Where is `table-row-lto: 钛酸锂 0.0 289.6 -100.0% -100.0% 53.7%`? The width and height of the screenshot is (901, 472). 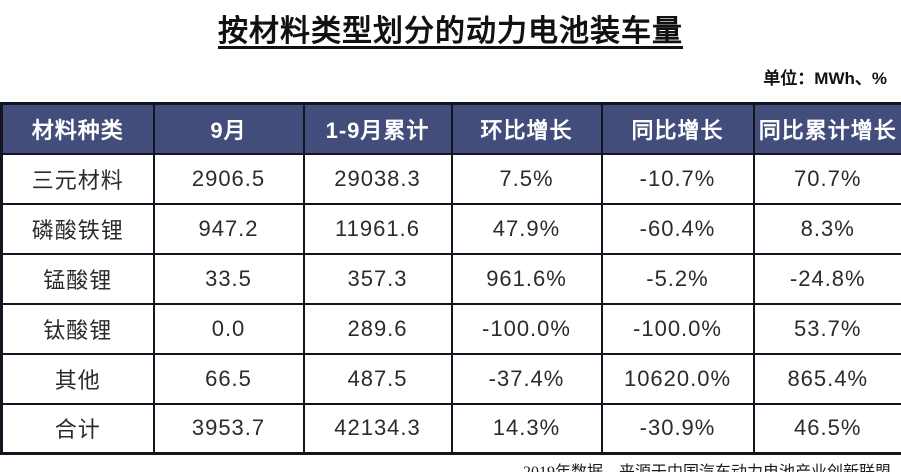
table-row-lto: 钛酸锂 0.0 289.6 -100.0% -100.0% 53.7% is located at coordinates (450, 328).